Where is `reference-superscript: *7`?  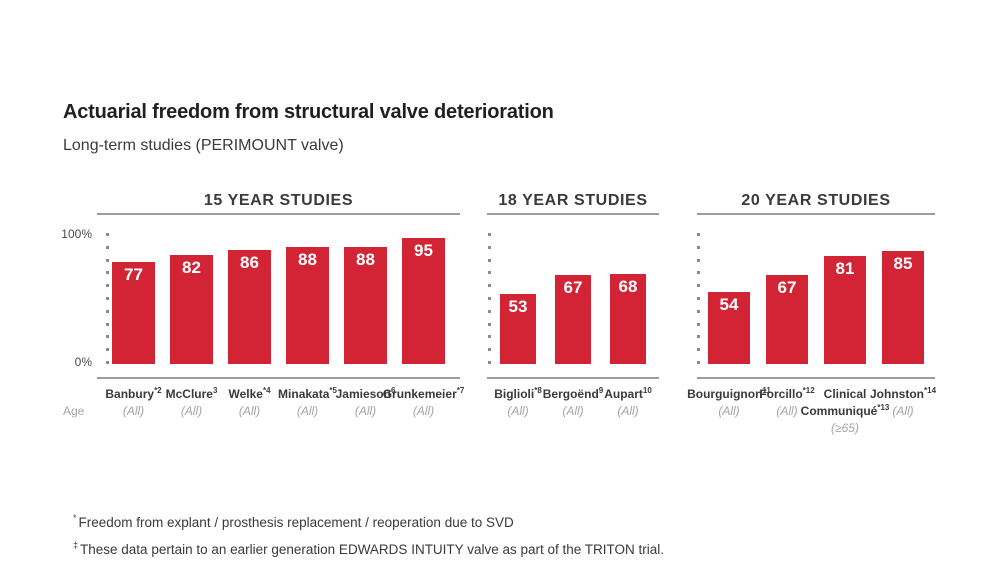 reference-superscript: *7 is located at coordinates (460, 390).